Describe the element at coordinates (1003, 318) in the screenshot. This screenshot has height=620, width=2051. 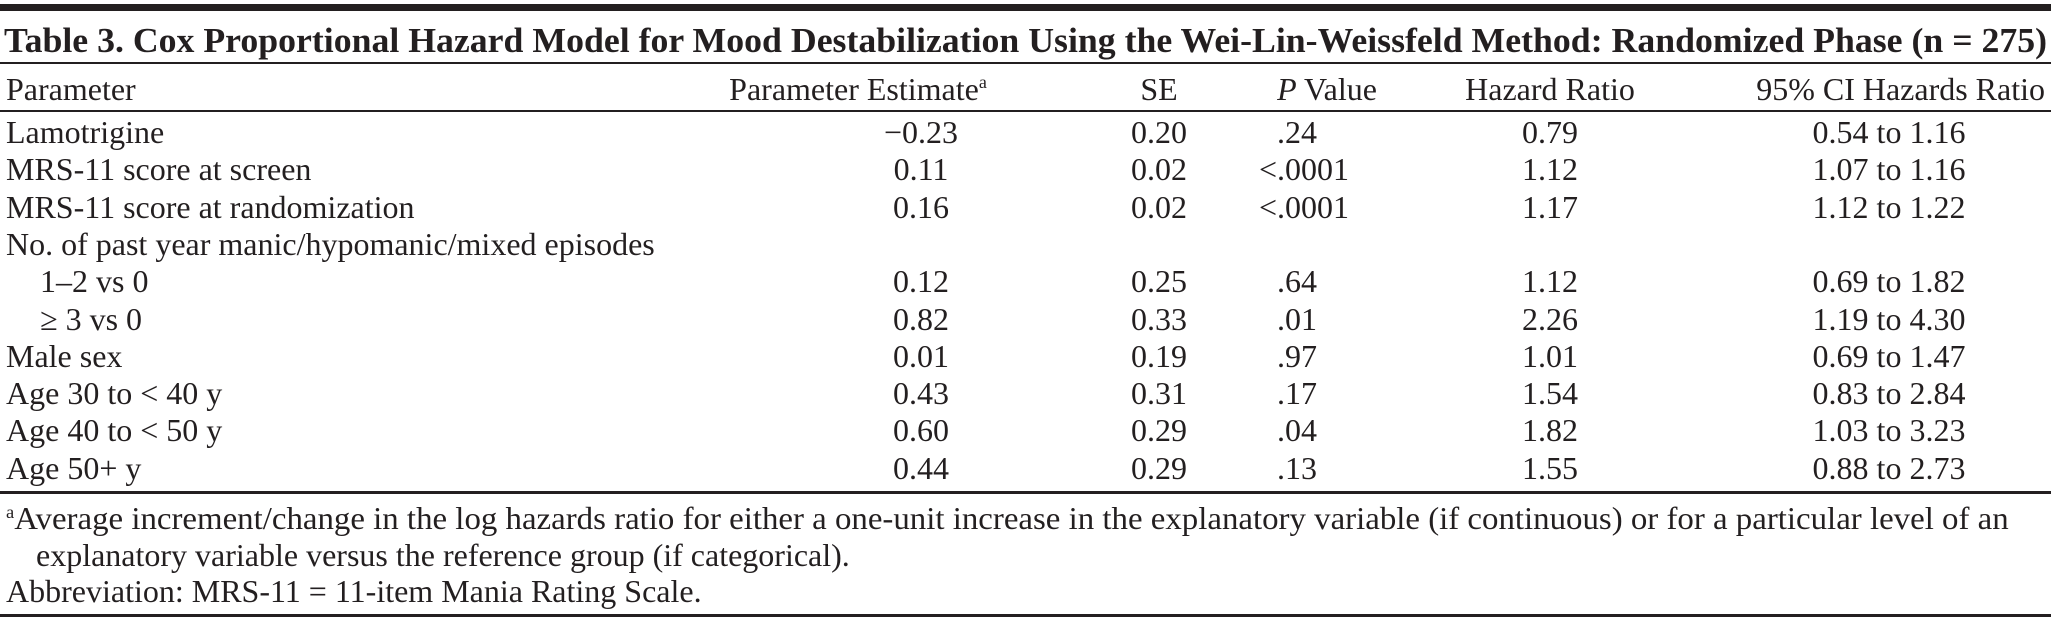
I see `table-row: ≥ 3 vs 0 0.82 0.33.01 2.26 1.19 to 4.30` at that location.